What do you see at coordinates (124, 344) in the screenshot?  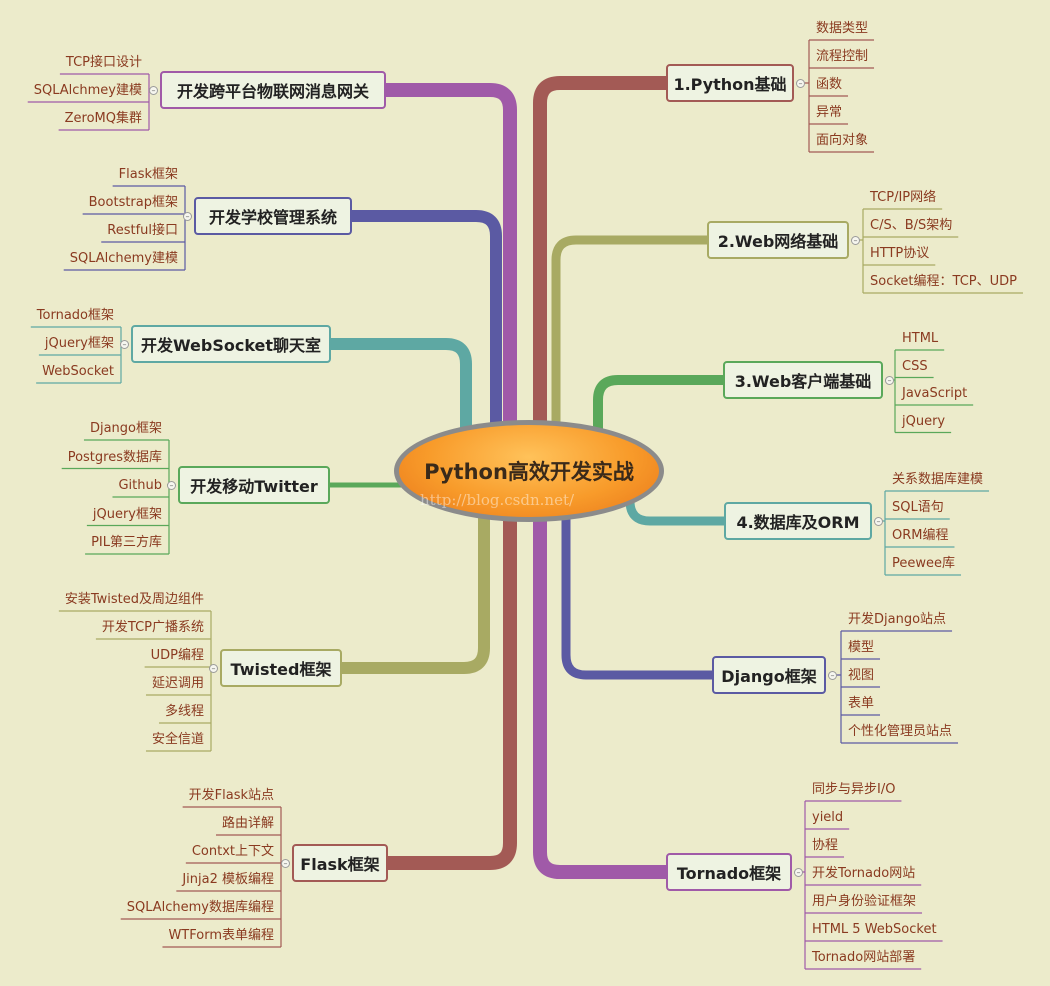 I see `collapse-toggle-left-2: –` at bounding box center [124, 344].